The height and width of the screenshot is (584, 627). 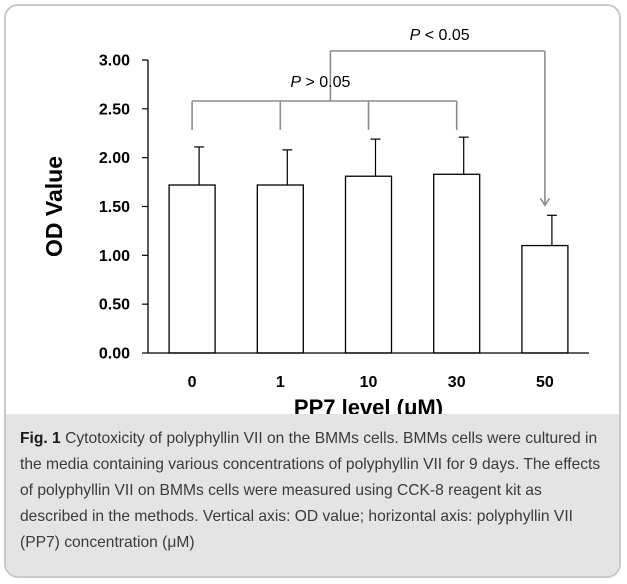 I want to click on y-tick-label: 0.00, so click(x=114, y=354).